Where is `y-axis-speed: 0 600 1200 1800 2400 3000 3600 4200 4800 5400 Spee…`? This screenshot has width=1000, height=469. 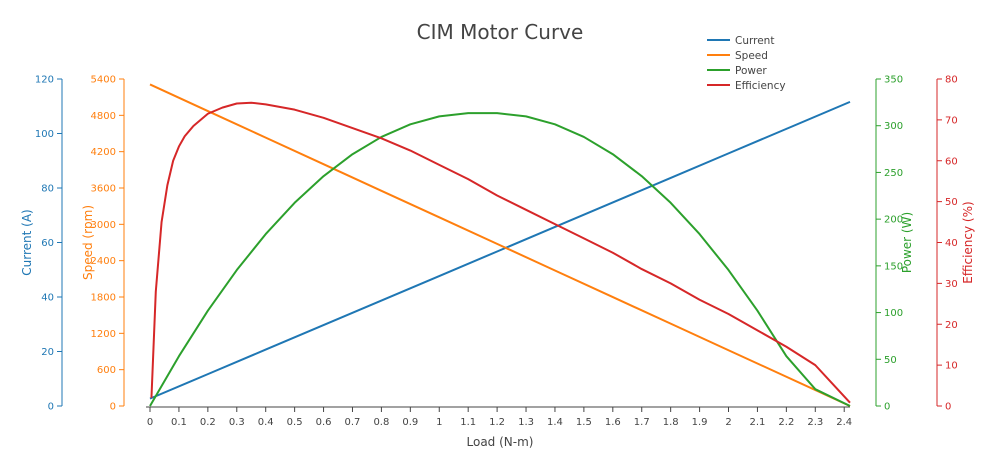
y-axis-speed: 0 600 1200 1800 2400 3000 3600 4200 4800 5400 Spee… is located at coordinates (103, 244).